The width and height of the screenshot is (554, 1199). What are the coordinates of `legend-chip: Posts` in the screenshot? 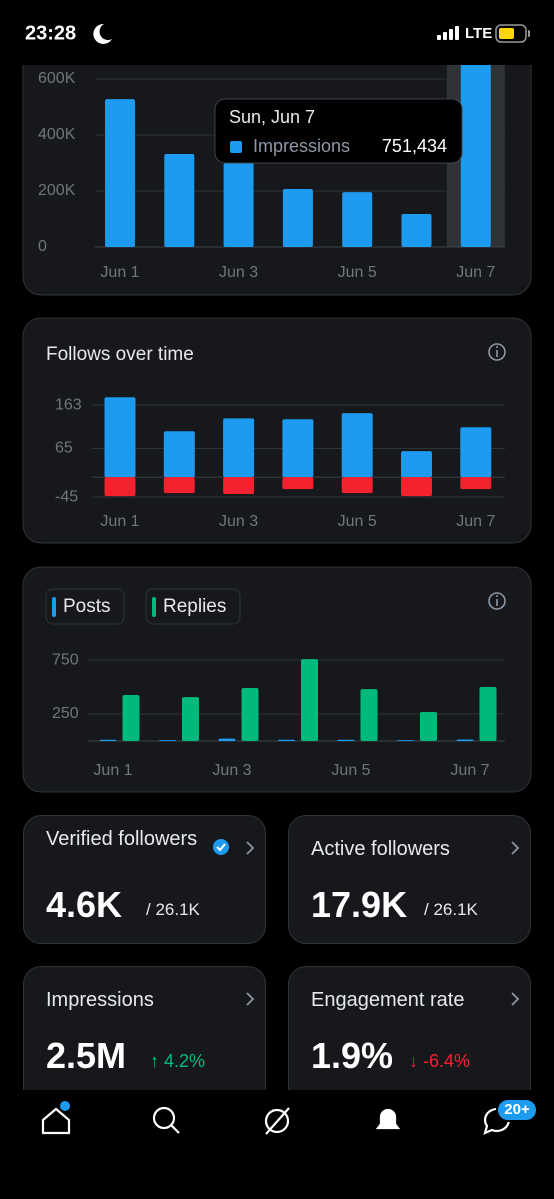 It's located at (85, 606).